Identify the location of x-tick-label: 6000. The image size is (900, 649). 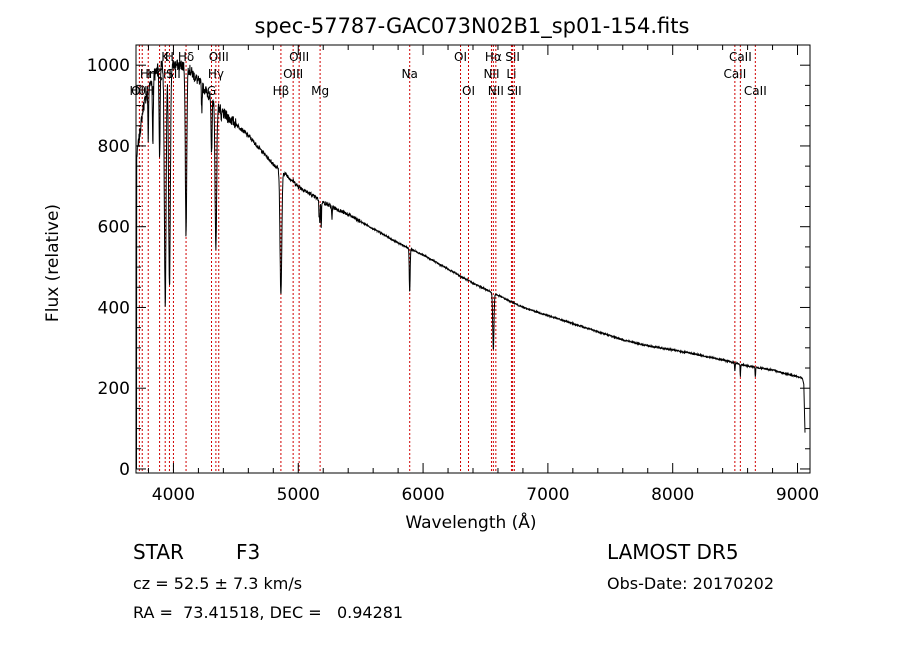
(422, 495).